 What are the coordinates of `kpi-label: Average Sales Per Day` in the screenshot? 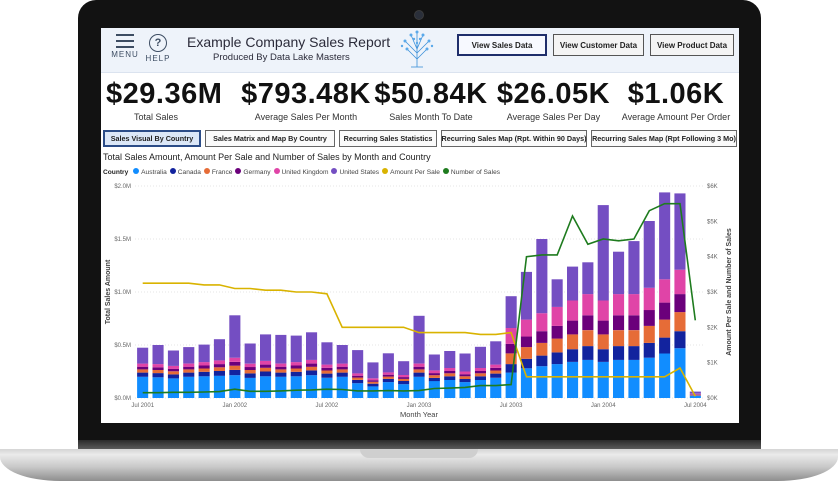 It's located at (553, 117).